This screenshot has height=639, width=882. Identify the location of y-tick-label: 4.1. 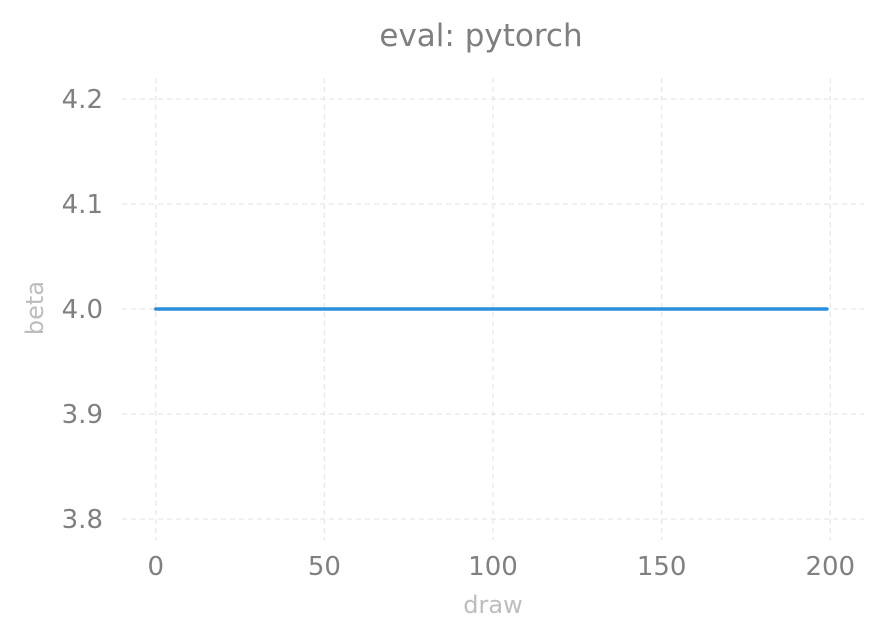
(82, 205).